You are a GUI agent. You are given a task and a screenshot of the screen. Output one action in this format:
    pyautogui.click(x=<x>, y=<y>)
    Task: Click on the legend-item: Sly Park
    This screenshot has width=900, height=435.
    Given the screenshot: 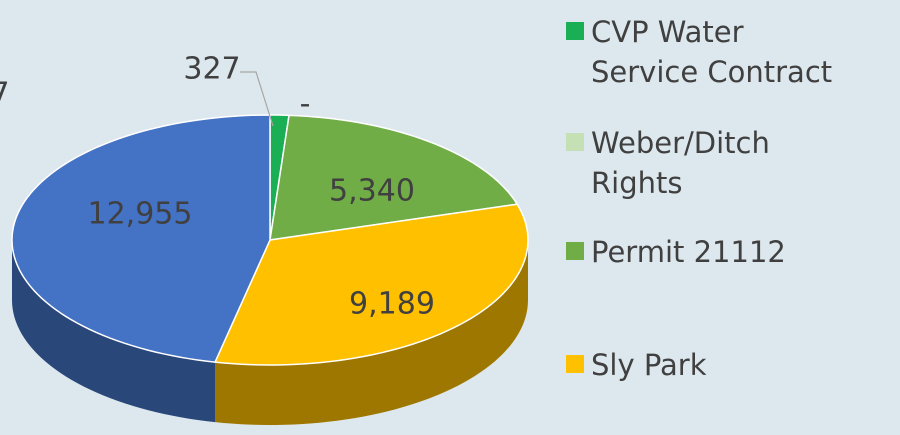 What is the action you would take?
    pyautogui.click(x=703, y=365)
    